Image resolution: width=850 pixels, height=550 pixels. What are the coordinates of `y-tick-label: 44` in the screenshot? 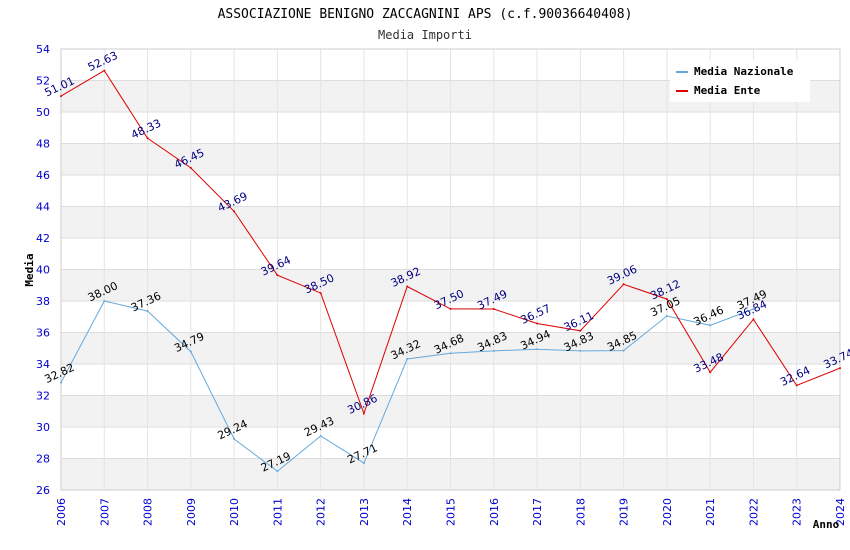 It's located at (43, 207).